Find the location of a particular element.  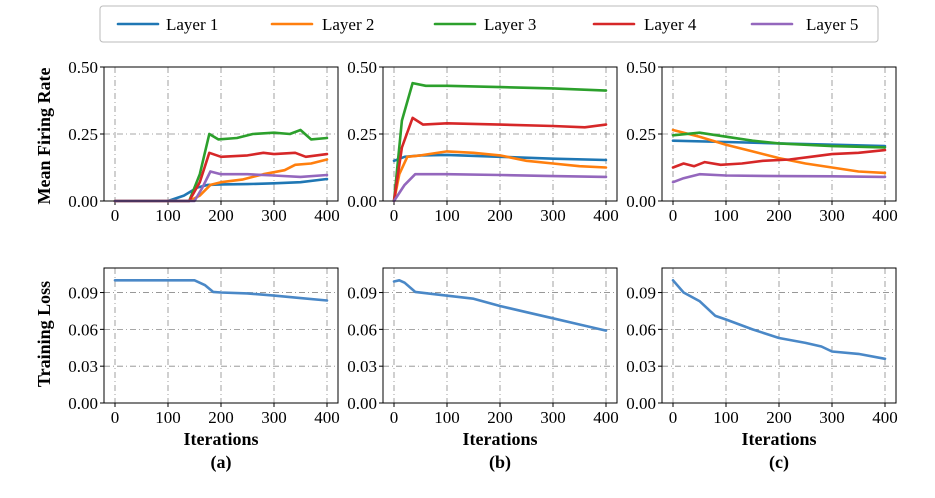

legend: Layer 1 Layer 2 Layer 3 Layer 4 Layer 5 is located at coordinates (489, 24).